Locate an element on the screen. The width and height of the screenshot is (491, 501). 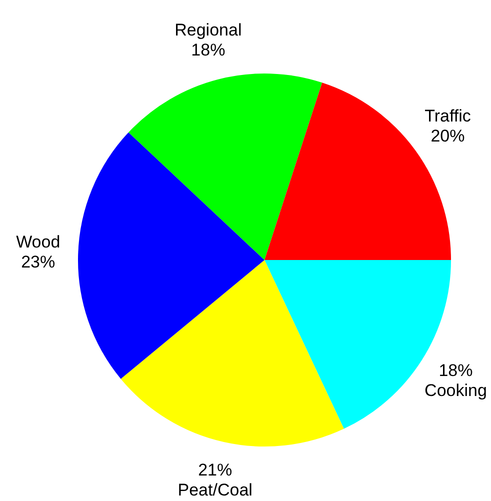
slice-label: Wood is located at coordinates (38, 242).